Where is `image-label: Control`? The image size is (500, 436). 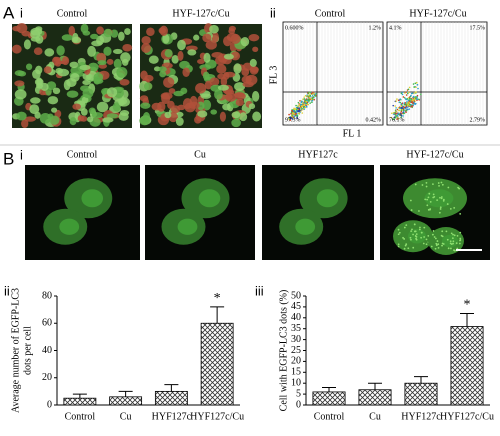 image-label: Control is located at coordinates (82, 154).